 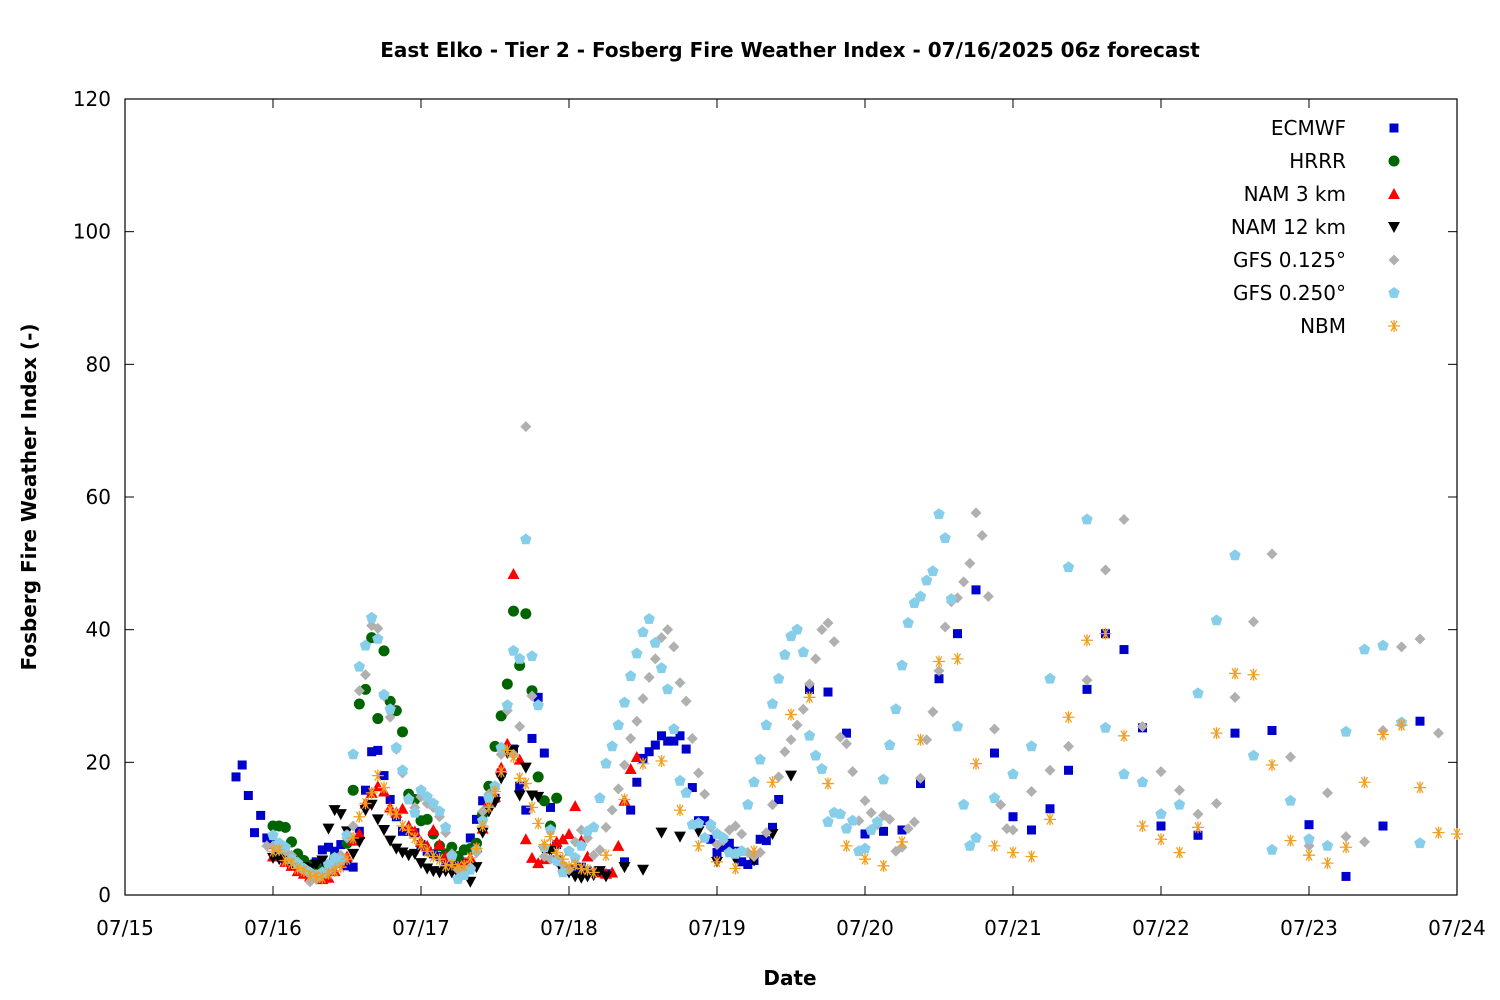 I want to click on x-tick-label: 07/15, so click(x=125, y=928).